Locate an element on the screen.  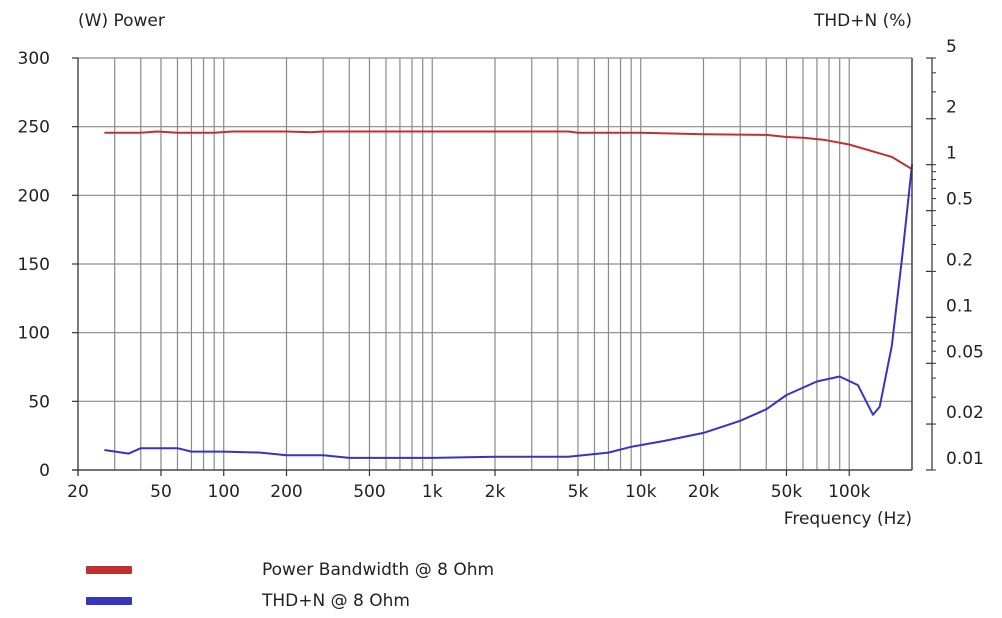
x-tick-label: 2k is located at coordinates (495, 492).